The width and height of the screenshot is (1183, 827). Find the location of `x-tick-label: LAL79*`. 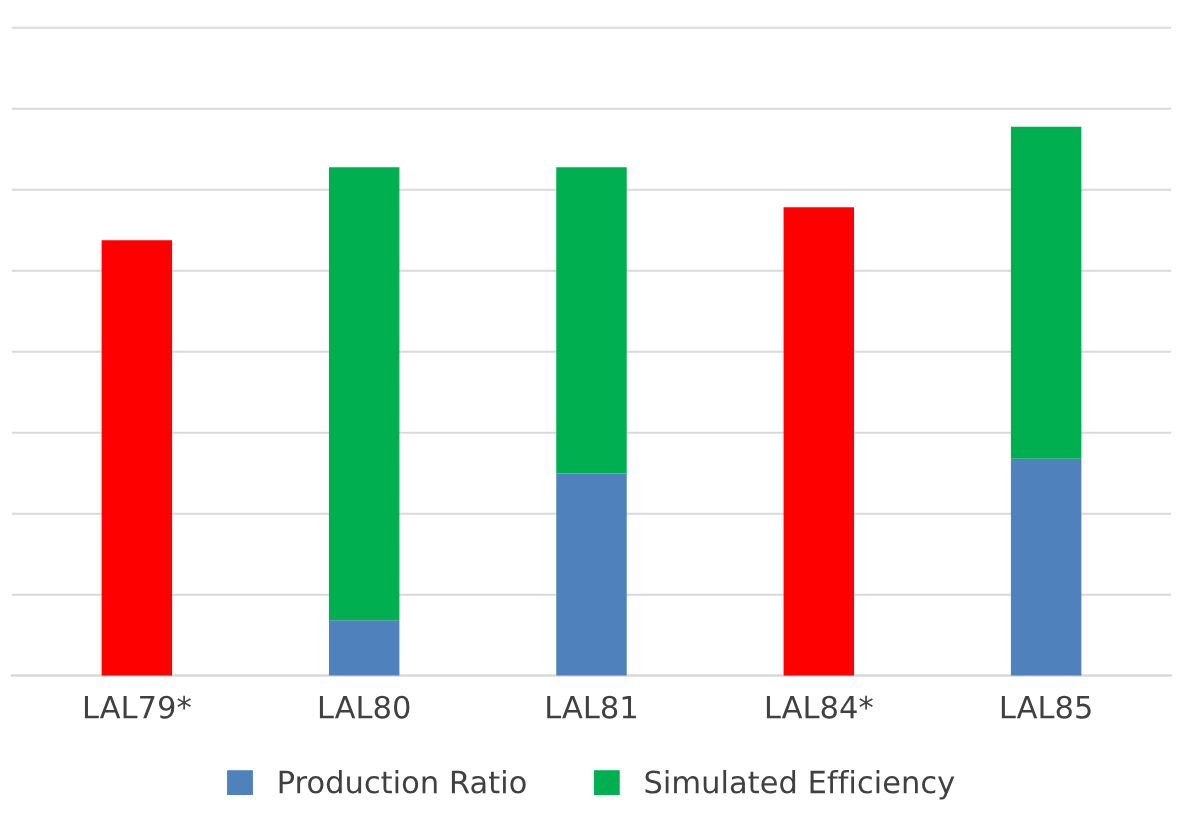

x-tick-label: LAL79* is located at coordinates (137, 707).